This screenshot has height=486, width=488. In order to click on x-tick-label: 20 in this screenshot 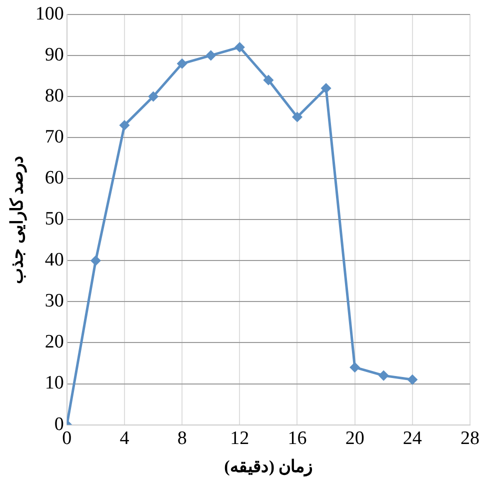, I will do `click(354, 439)`.